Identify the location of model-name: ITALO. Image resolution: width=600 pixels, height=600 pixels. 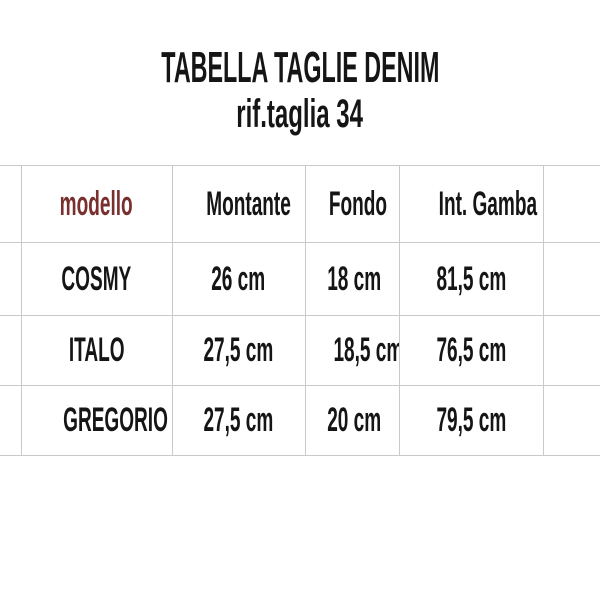
(96, 350).